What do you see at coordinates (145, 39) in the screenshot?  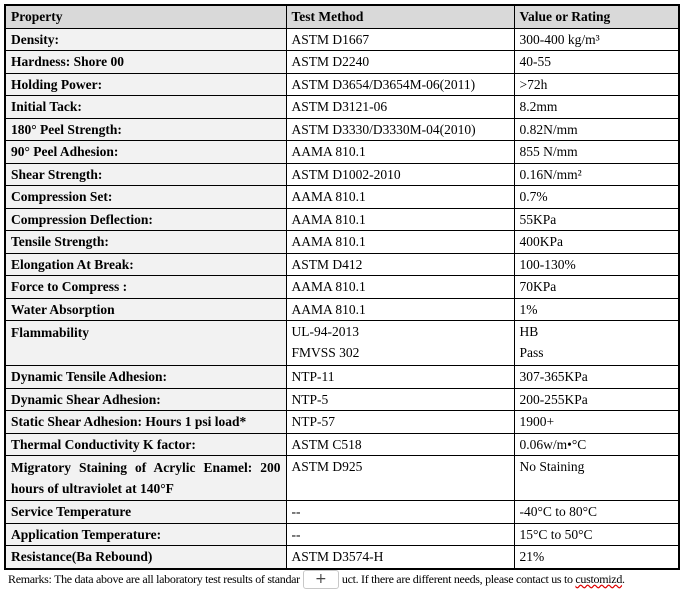 I see `property-cell: Density:` at bounding box center [145, 39].